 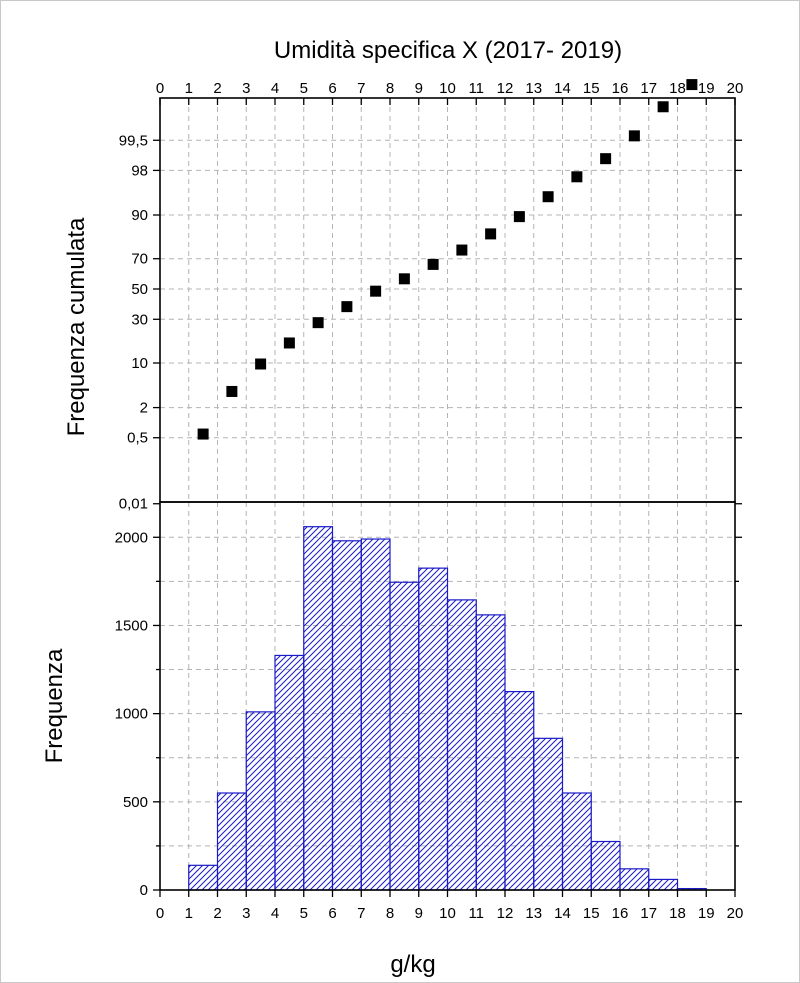 I want to click on top-y-tick-label: 70, so click(x=139, y=259).